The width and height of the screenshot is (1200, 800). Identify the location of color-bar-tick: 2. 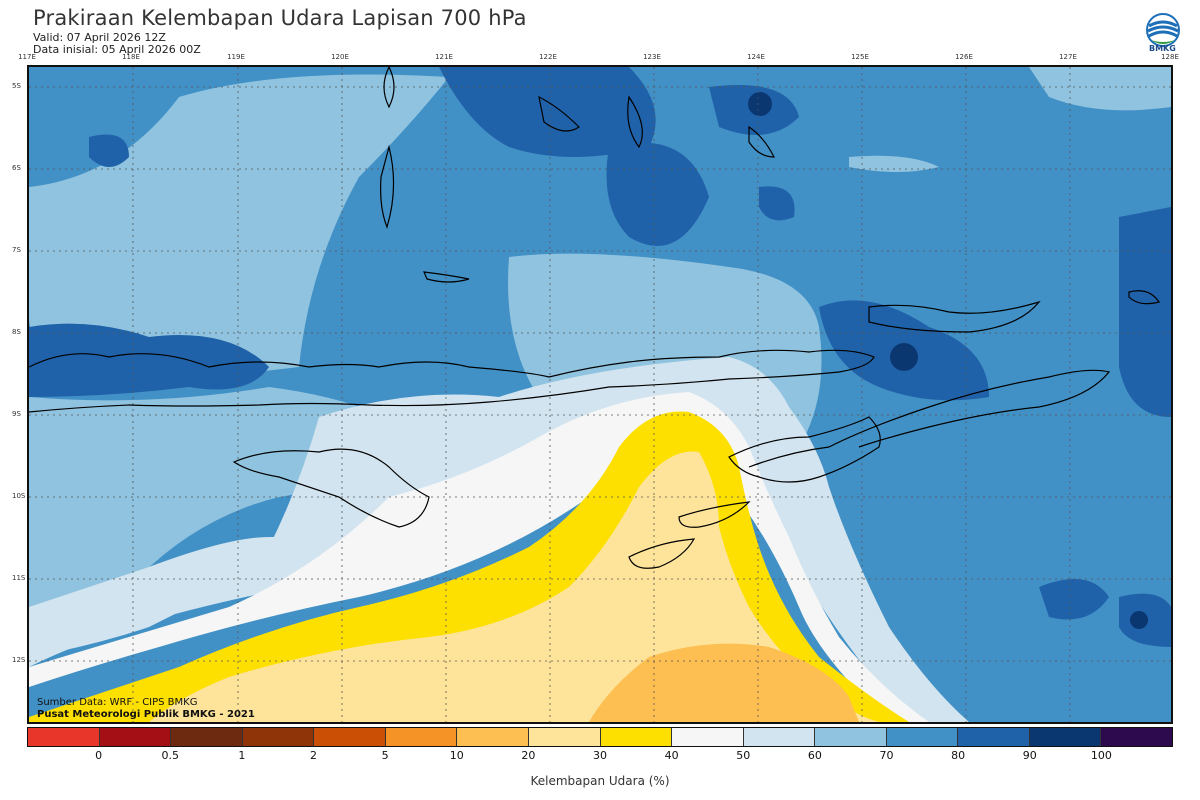
(313, 755).